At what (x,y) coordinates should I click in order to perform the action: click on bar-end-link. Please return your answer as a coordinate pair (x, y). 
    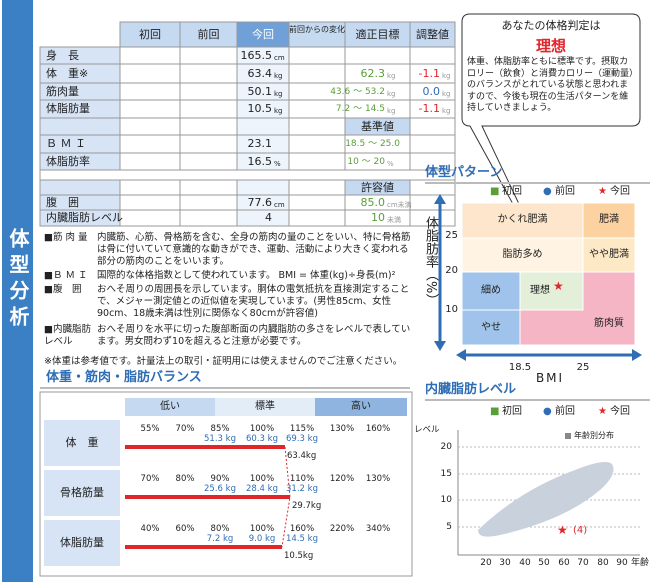
    Looking at the image, I should click on (286, 497).